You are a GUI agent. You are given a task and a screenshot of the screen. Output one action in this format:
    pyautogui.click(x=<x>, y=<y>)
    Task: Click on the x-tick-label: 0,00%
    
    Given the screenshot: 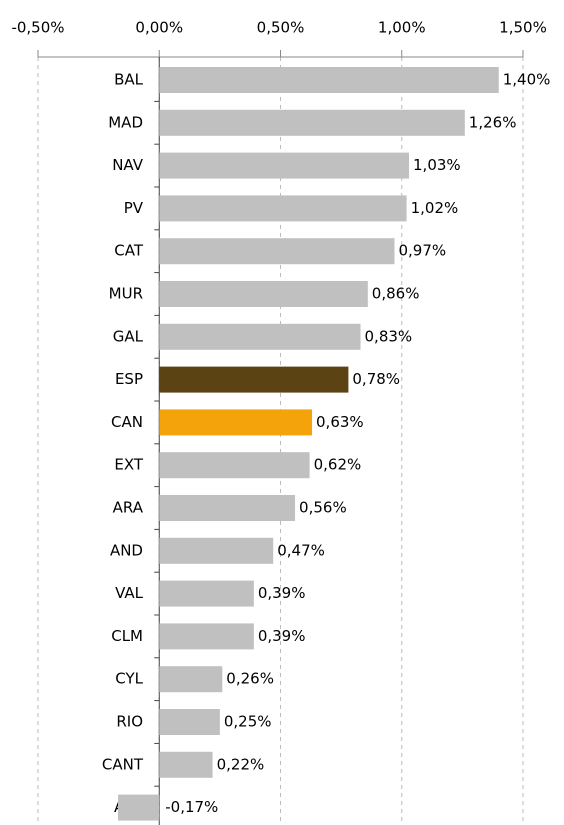 What is the action you would take?
    pyautogui.click(x=159, y=28)
    